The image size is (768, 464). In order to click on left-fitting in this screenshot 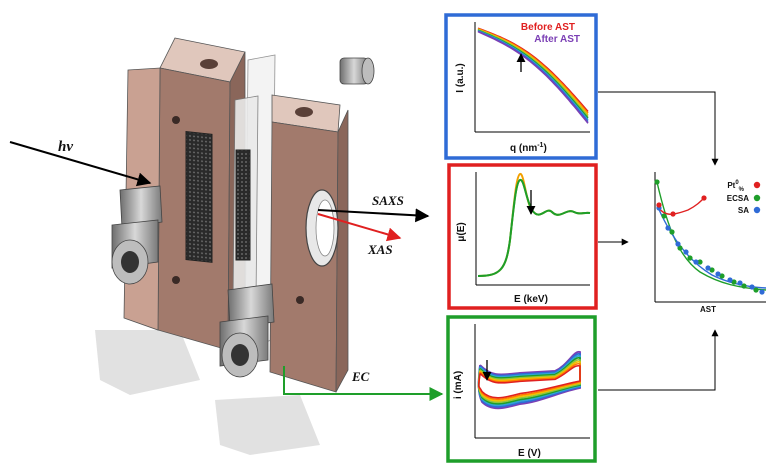, I will do `click(137, 235)`.